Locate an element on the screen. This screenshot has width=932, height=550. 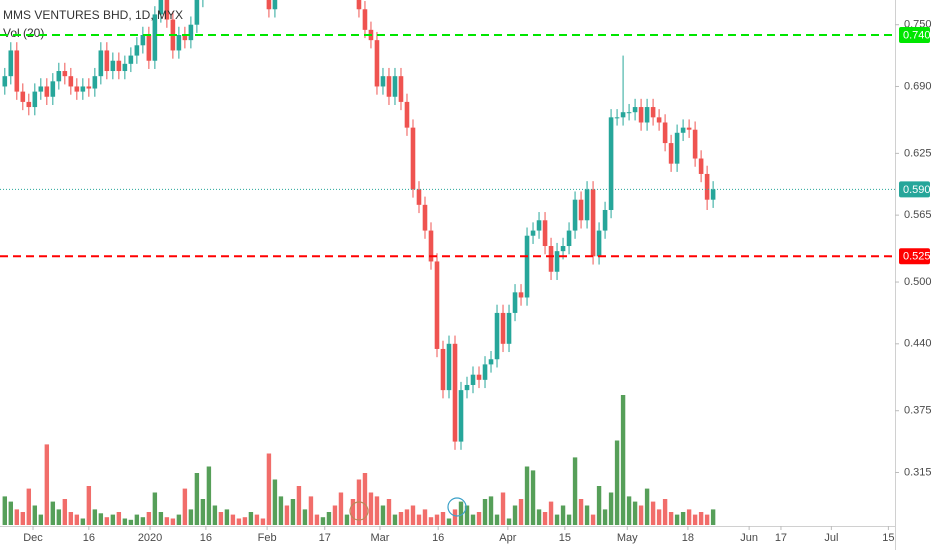
price-tag is located at coordinates (914, 256).